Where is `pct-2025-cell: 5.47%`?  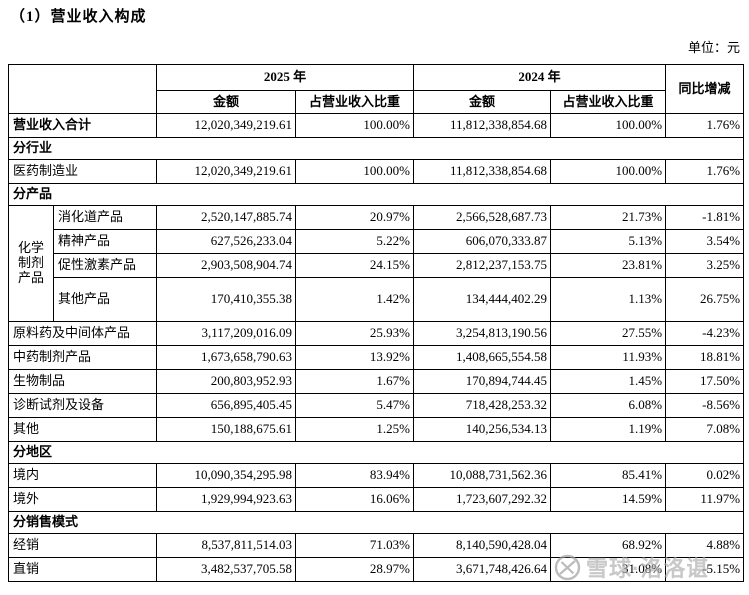 pct-2025-cell: 5.47% is located at coordinates (354, 405).